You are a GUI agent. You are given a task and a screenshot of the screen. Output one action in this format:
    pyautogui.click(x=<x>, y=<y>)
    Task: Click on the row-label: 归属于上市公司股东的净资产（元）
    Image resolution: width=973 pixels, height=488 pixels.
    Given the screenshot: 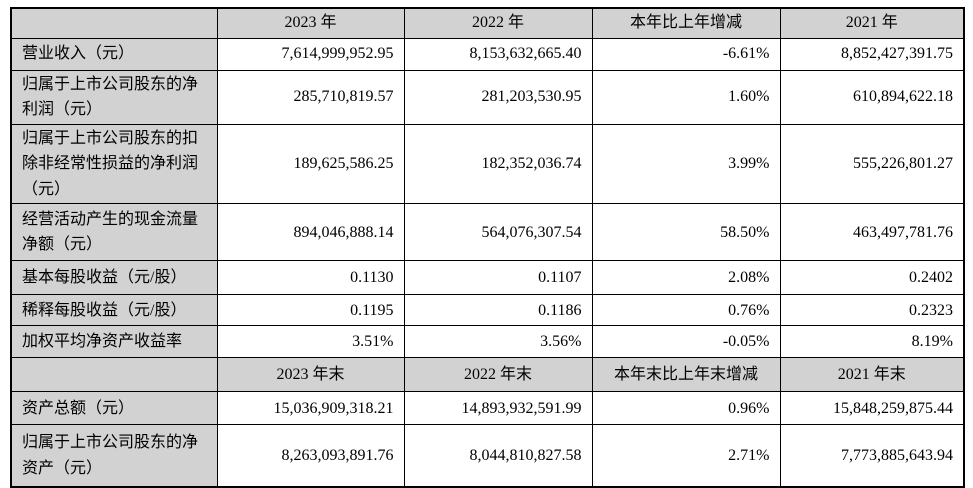 What is the action you would take?
    pyautogui.click(x=114, y=456)
    